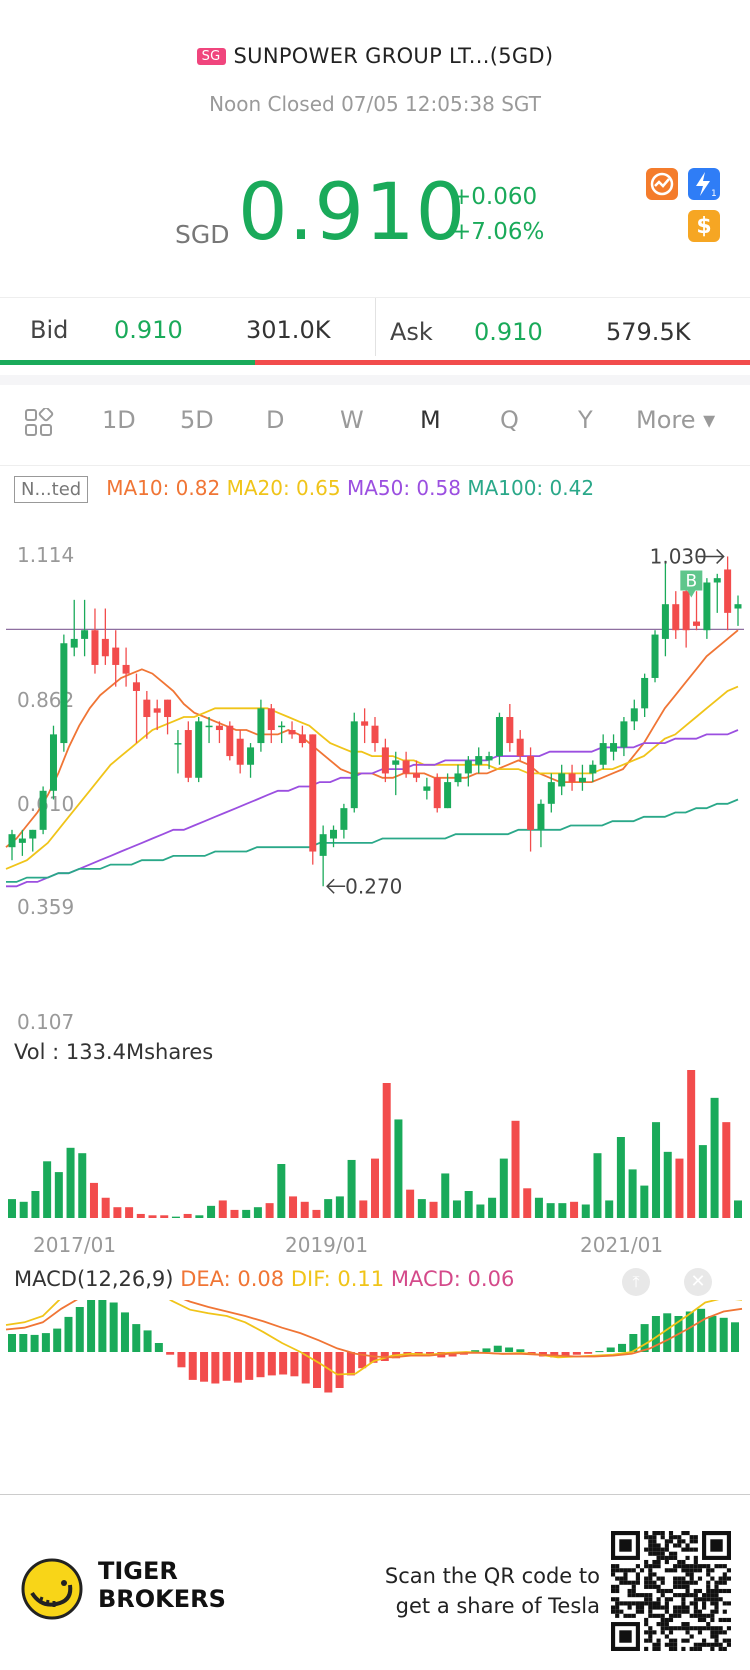 The image size is (750, 1670). Describe the element at coordinates (704, 226) in the screenshot. I see `dollar-icon: $` at that location.